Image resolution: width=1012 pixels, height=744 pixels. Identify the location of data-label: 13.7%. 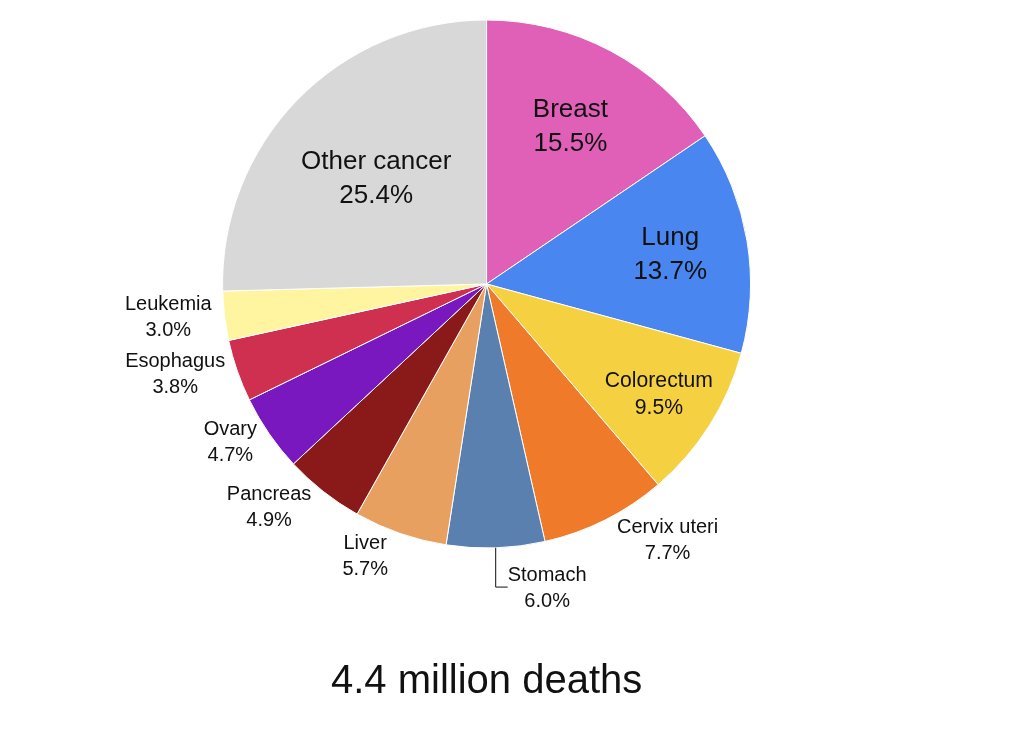
(670, 270).